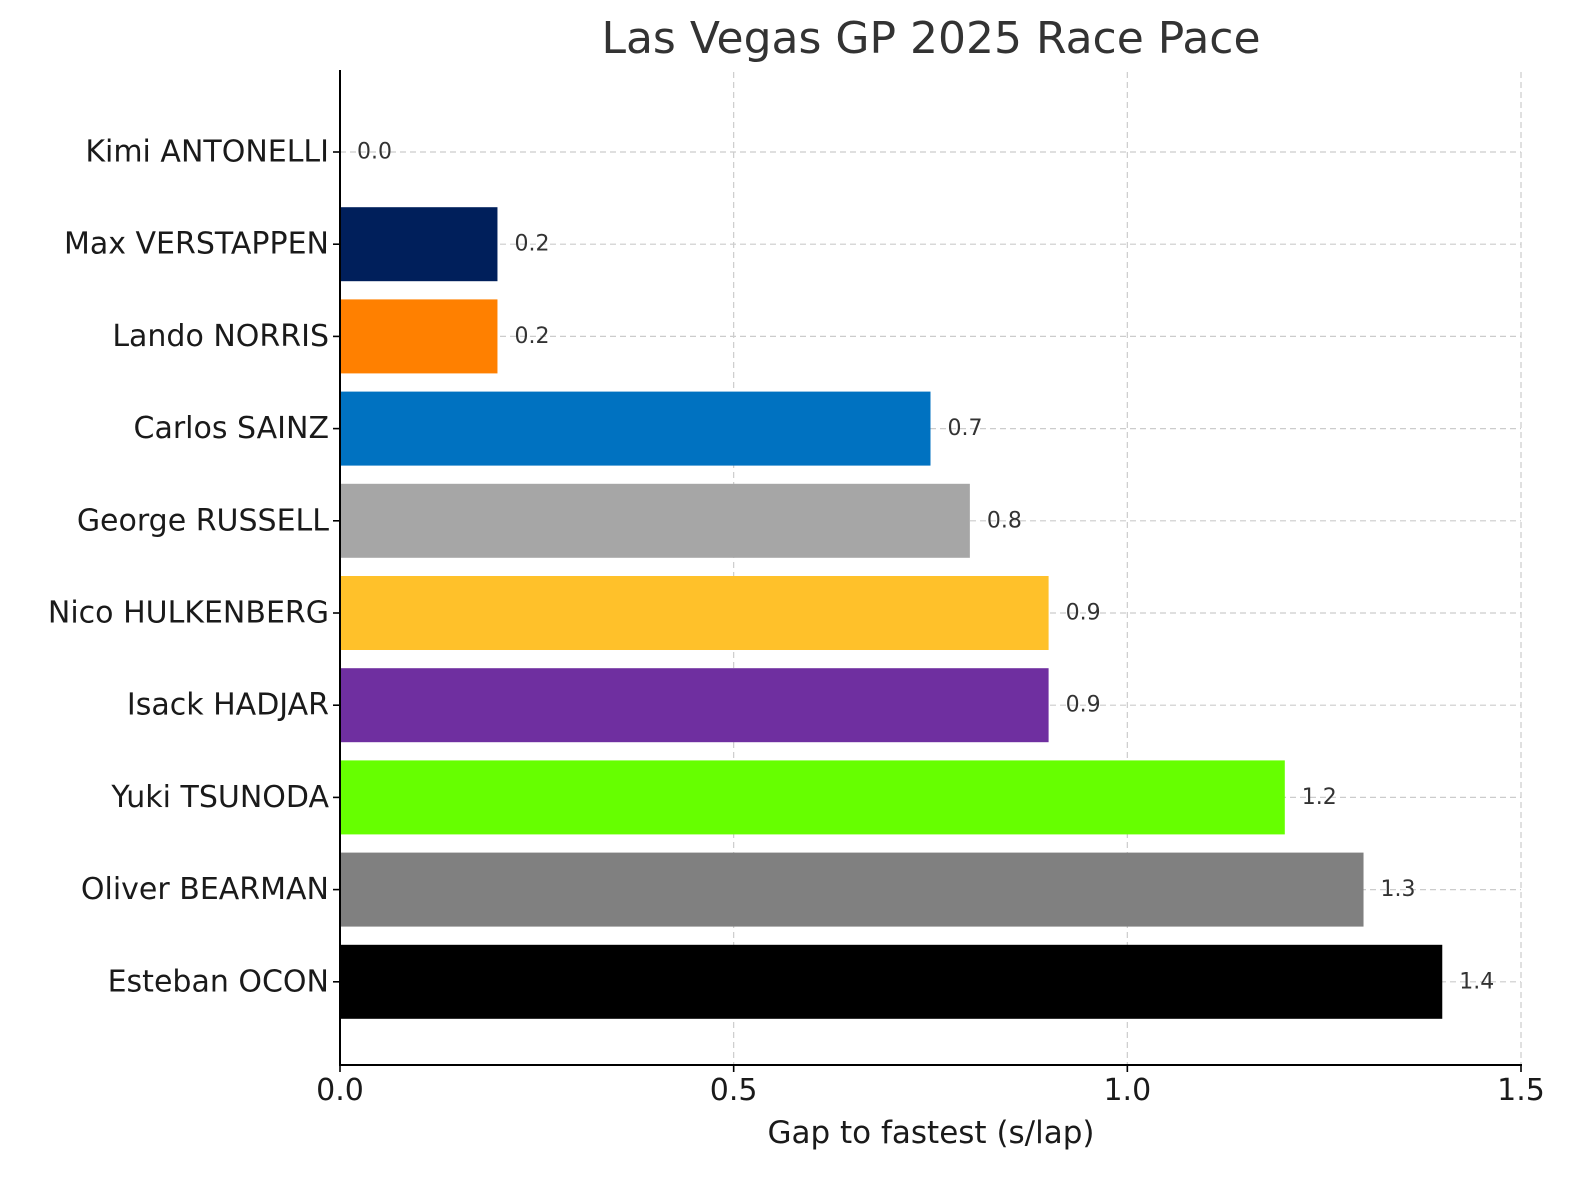  What do you see at coordinates (1127, 1090) in the screenshot?
I see `x-tick-label: 1.0` at bounding box center [1127, 1090].